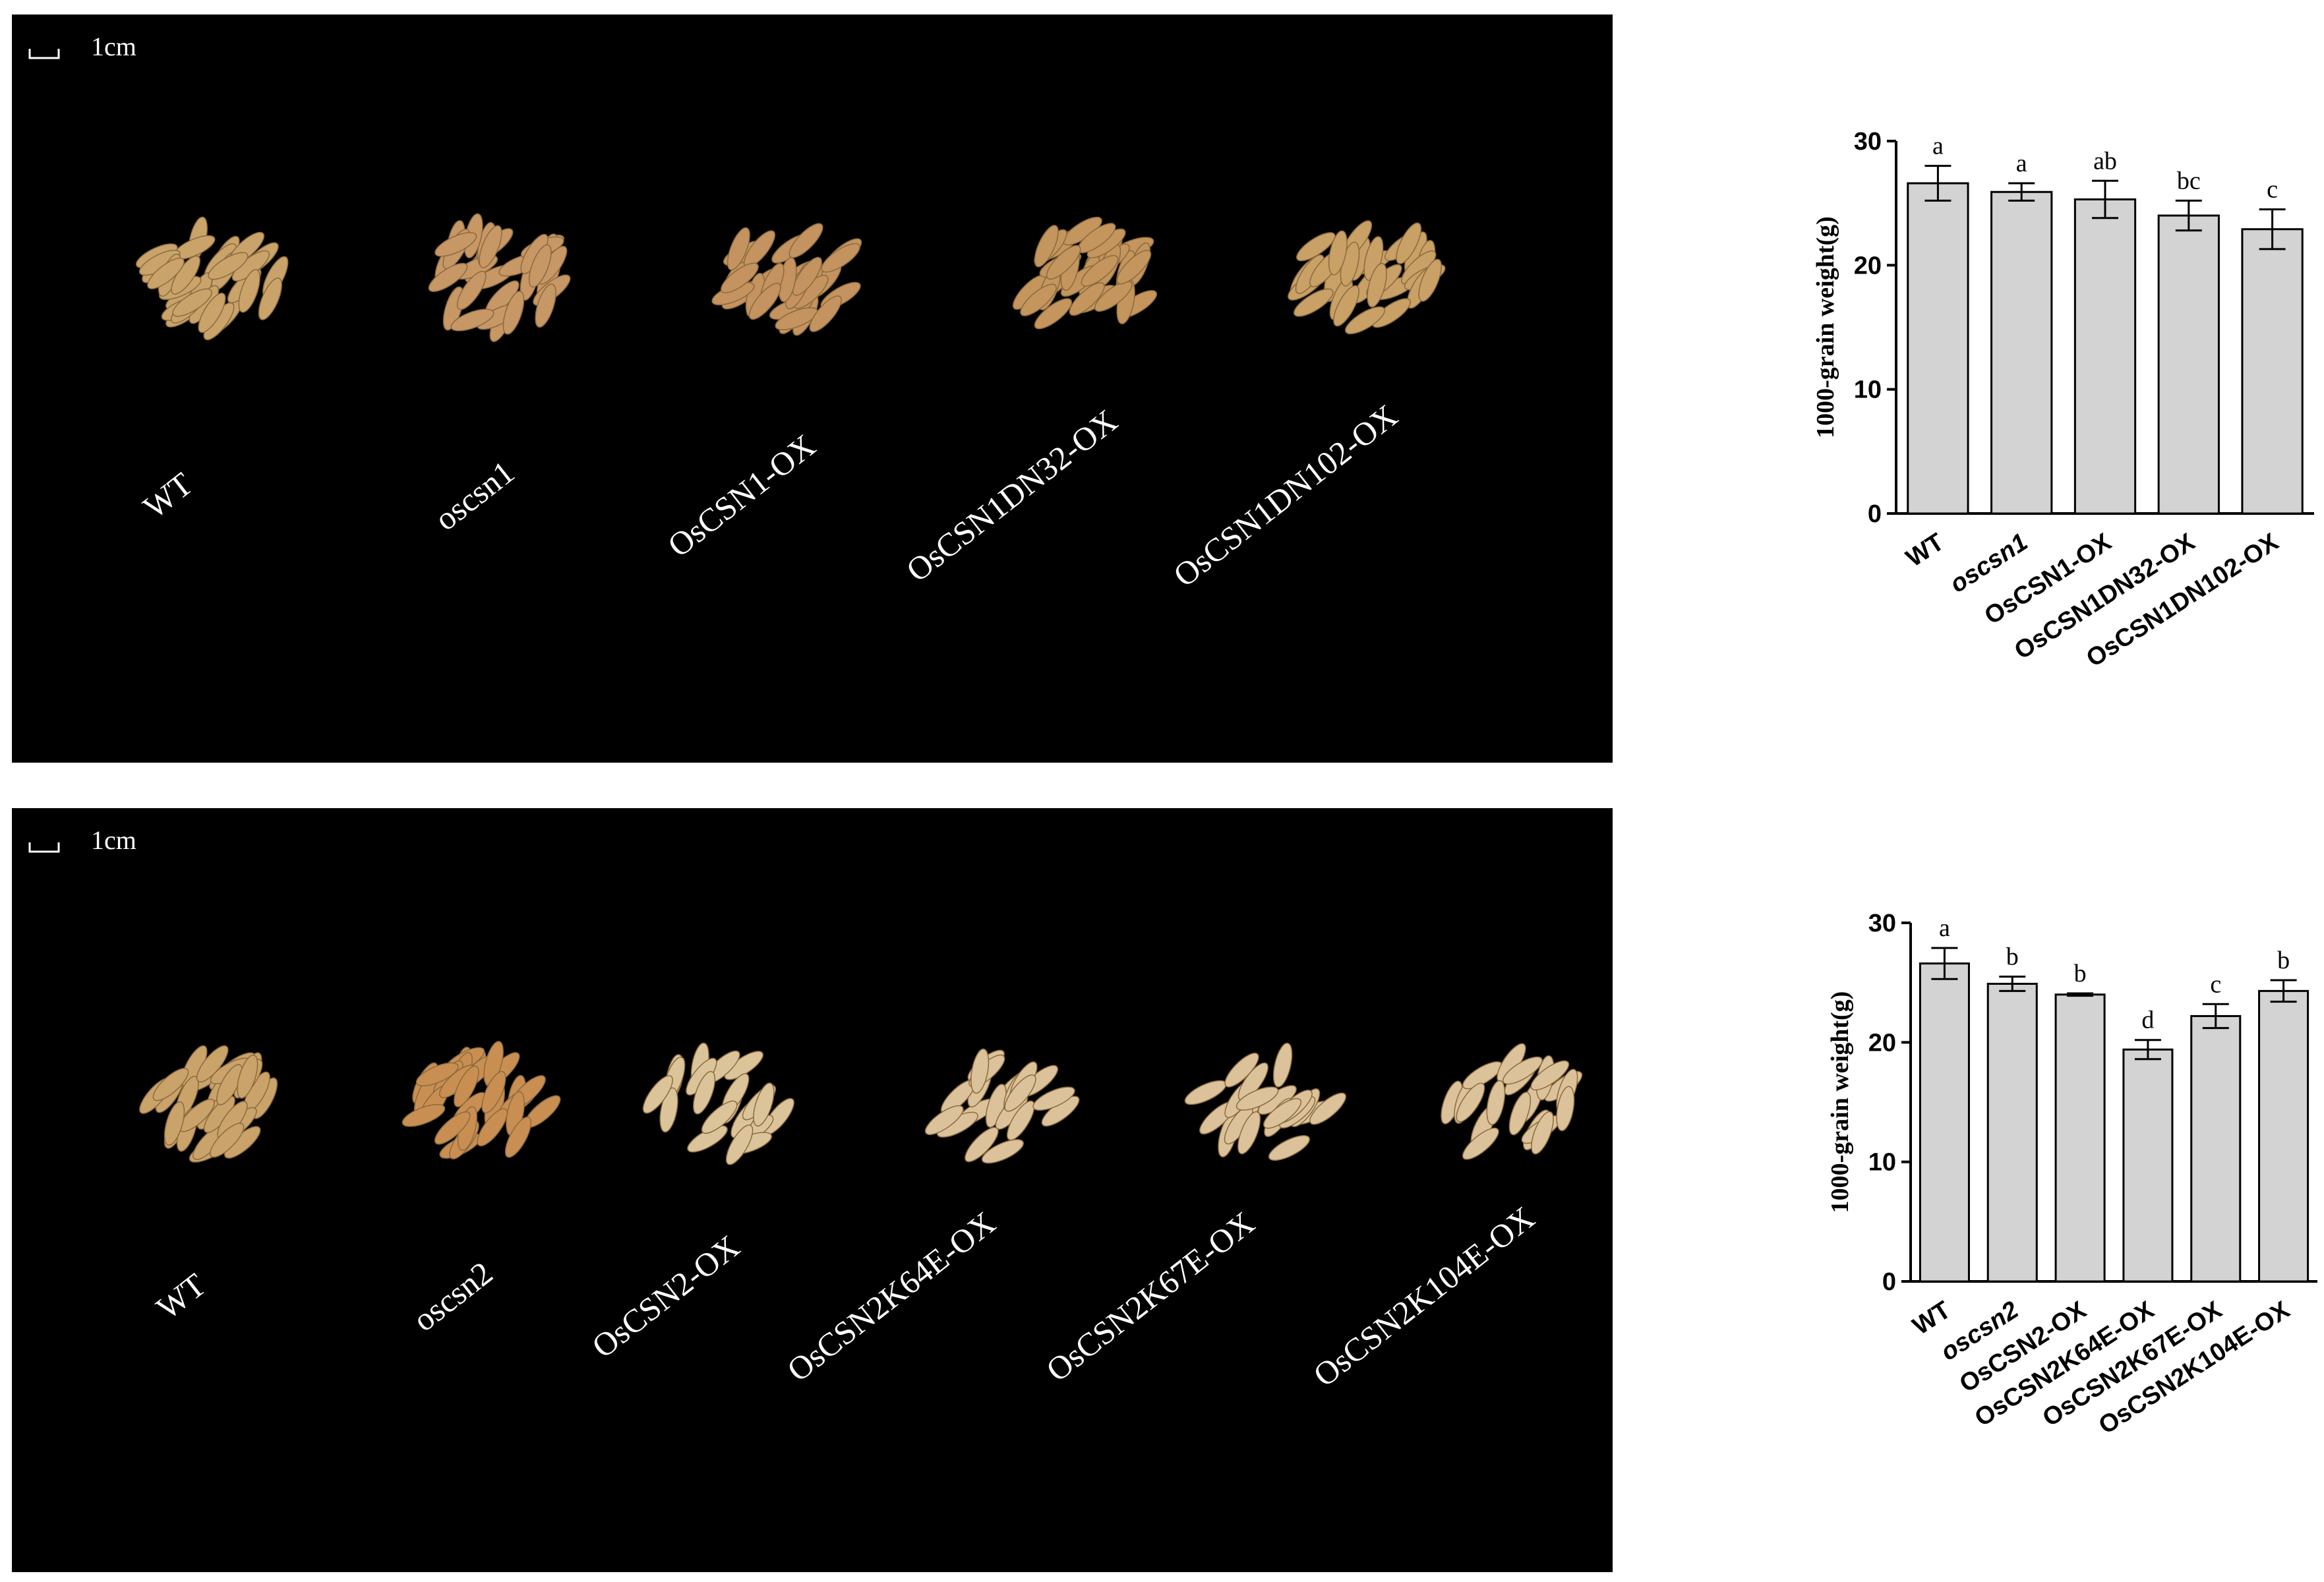 The height and width of the screenshot is (1582, 2324). I want to click on scale-bar, so click(44, 848).